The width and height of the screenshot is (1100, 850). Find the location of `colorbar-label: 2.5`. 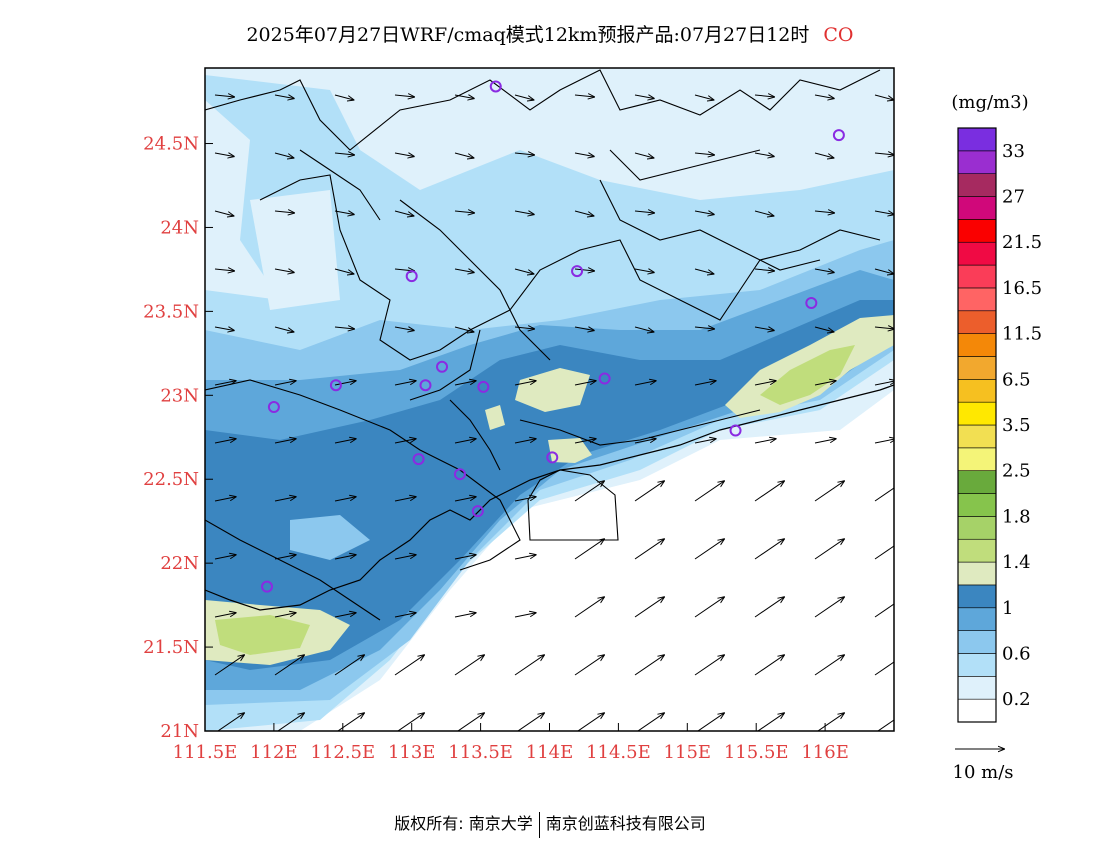

colorbar-label: 2.5 is located at coordinates (1016, 471).